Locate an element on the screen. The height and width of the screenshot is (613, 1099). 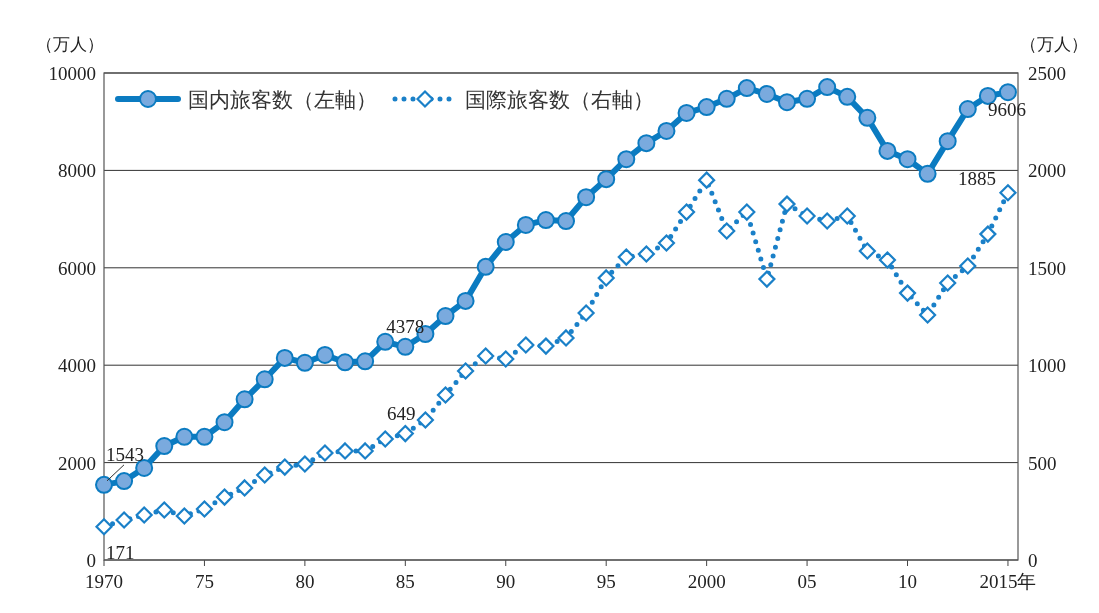
x-tick-label: 05 is located at coordinates (807, 581).